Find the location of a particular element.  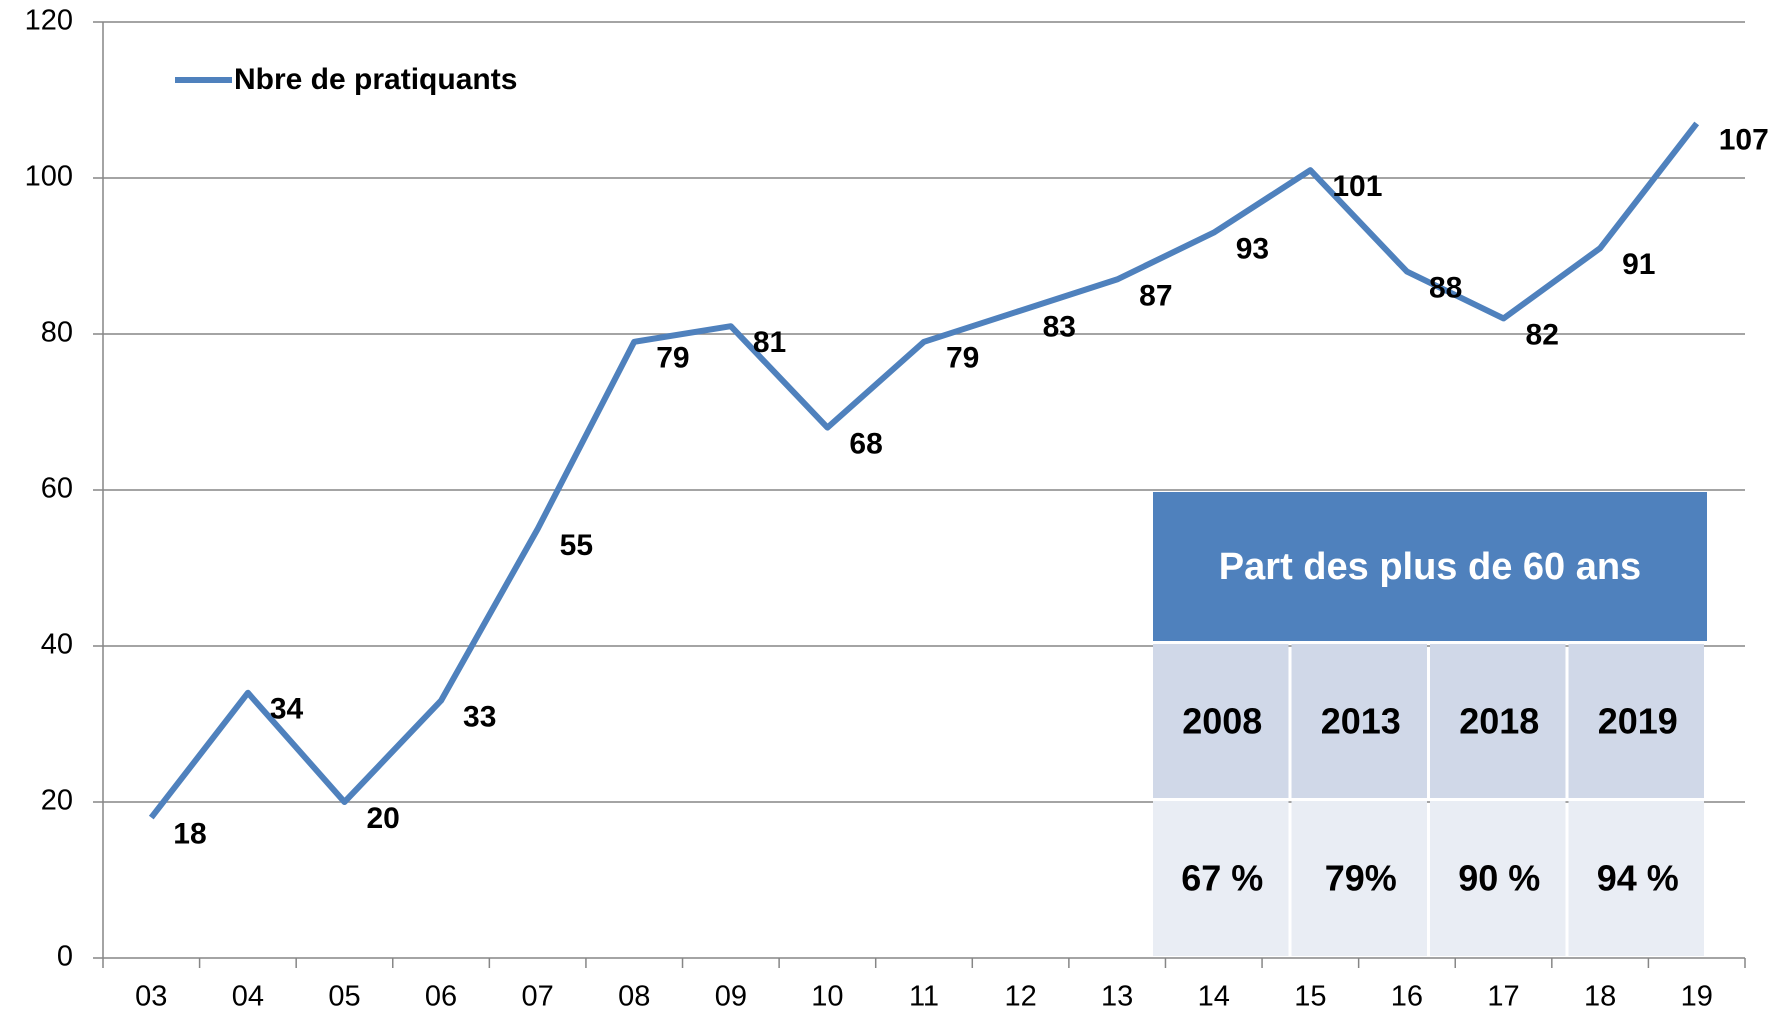

table-year: 2013 is located at coordinates (1361, 721).